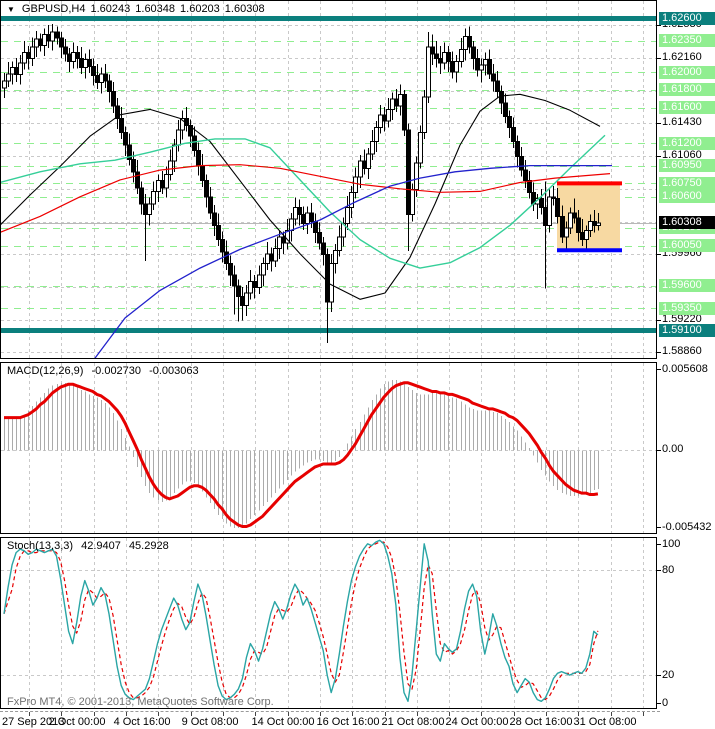  I want to click on time-label: 16 Oct 16:00, so click(348, 722).